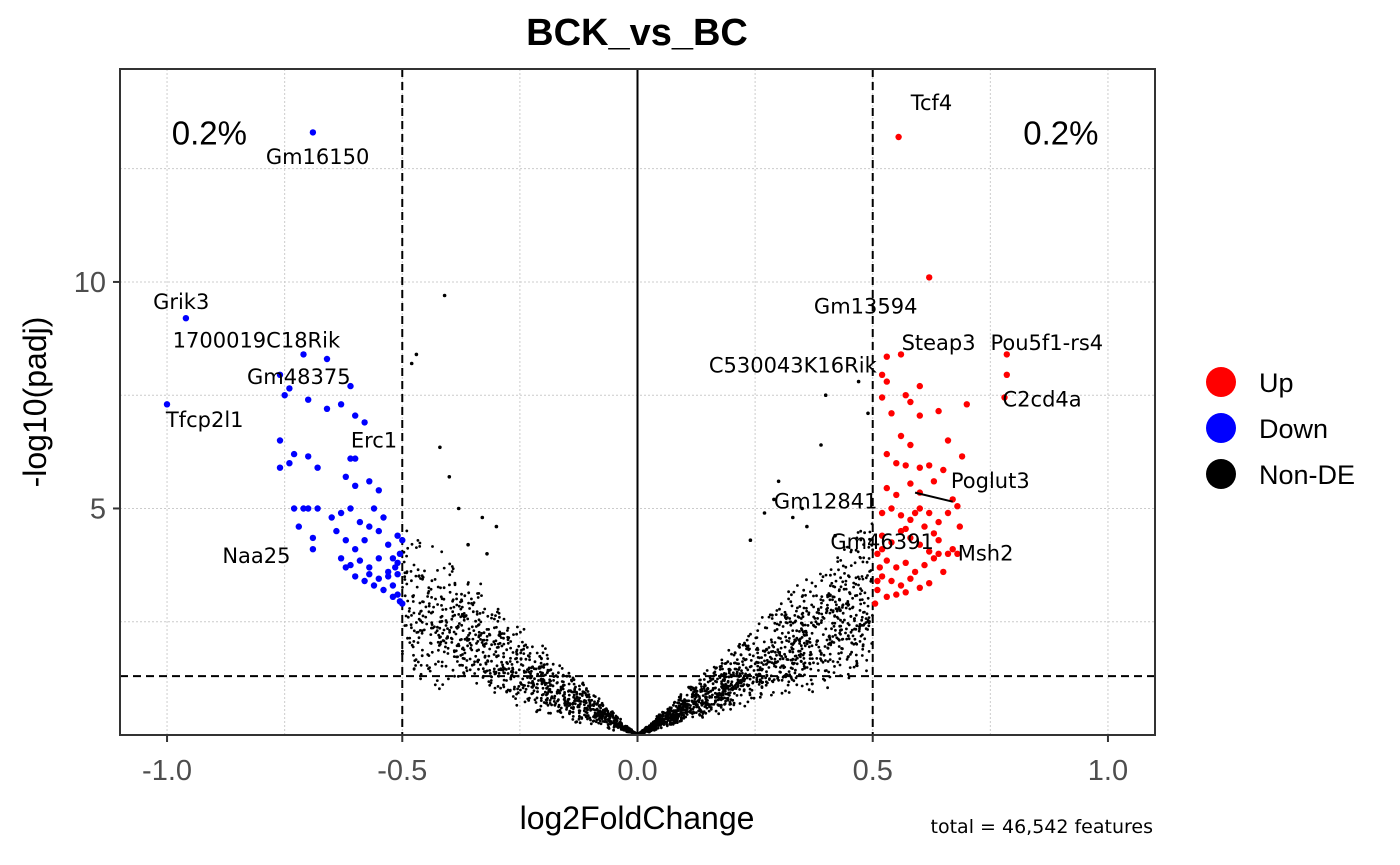  I want to click on x-tick-label-0: -1.0, so click(167, 771).